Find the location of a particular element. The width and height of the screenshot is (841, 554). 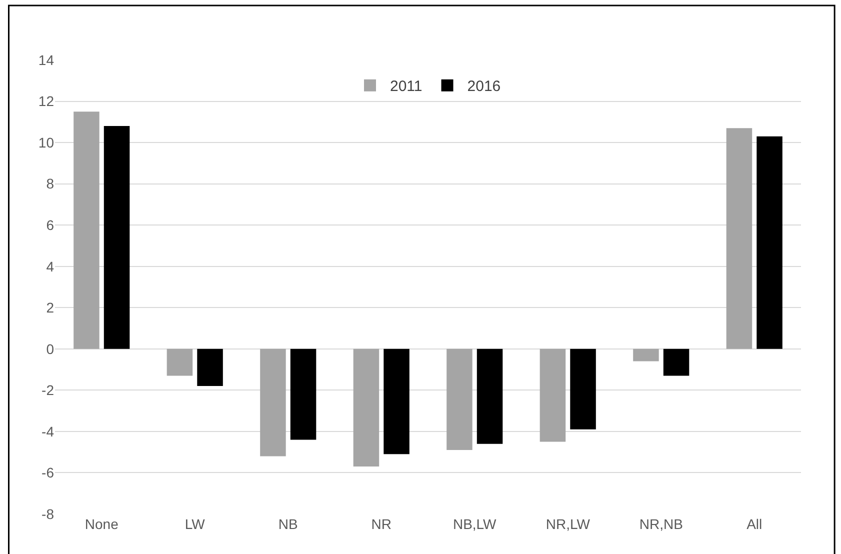

y-tick-label: -2 is located at coordinates (48, 390).